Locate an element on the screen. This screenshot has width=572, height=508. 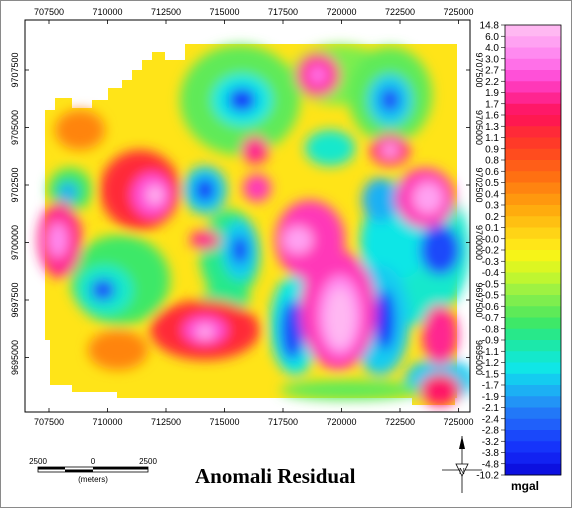
x-tick-label-top: 720000 is located at coordinates (341, 12).